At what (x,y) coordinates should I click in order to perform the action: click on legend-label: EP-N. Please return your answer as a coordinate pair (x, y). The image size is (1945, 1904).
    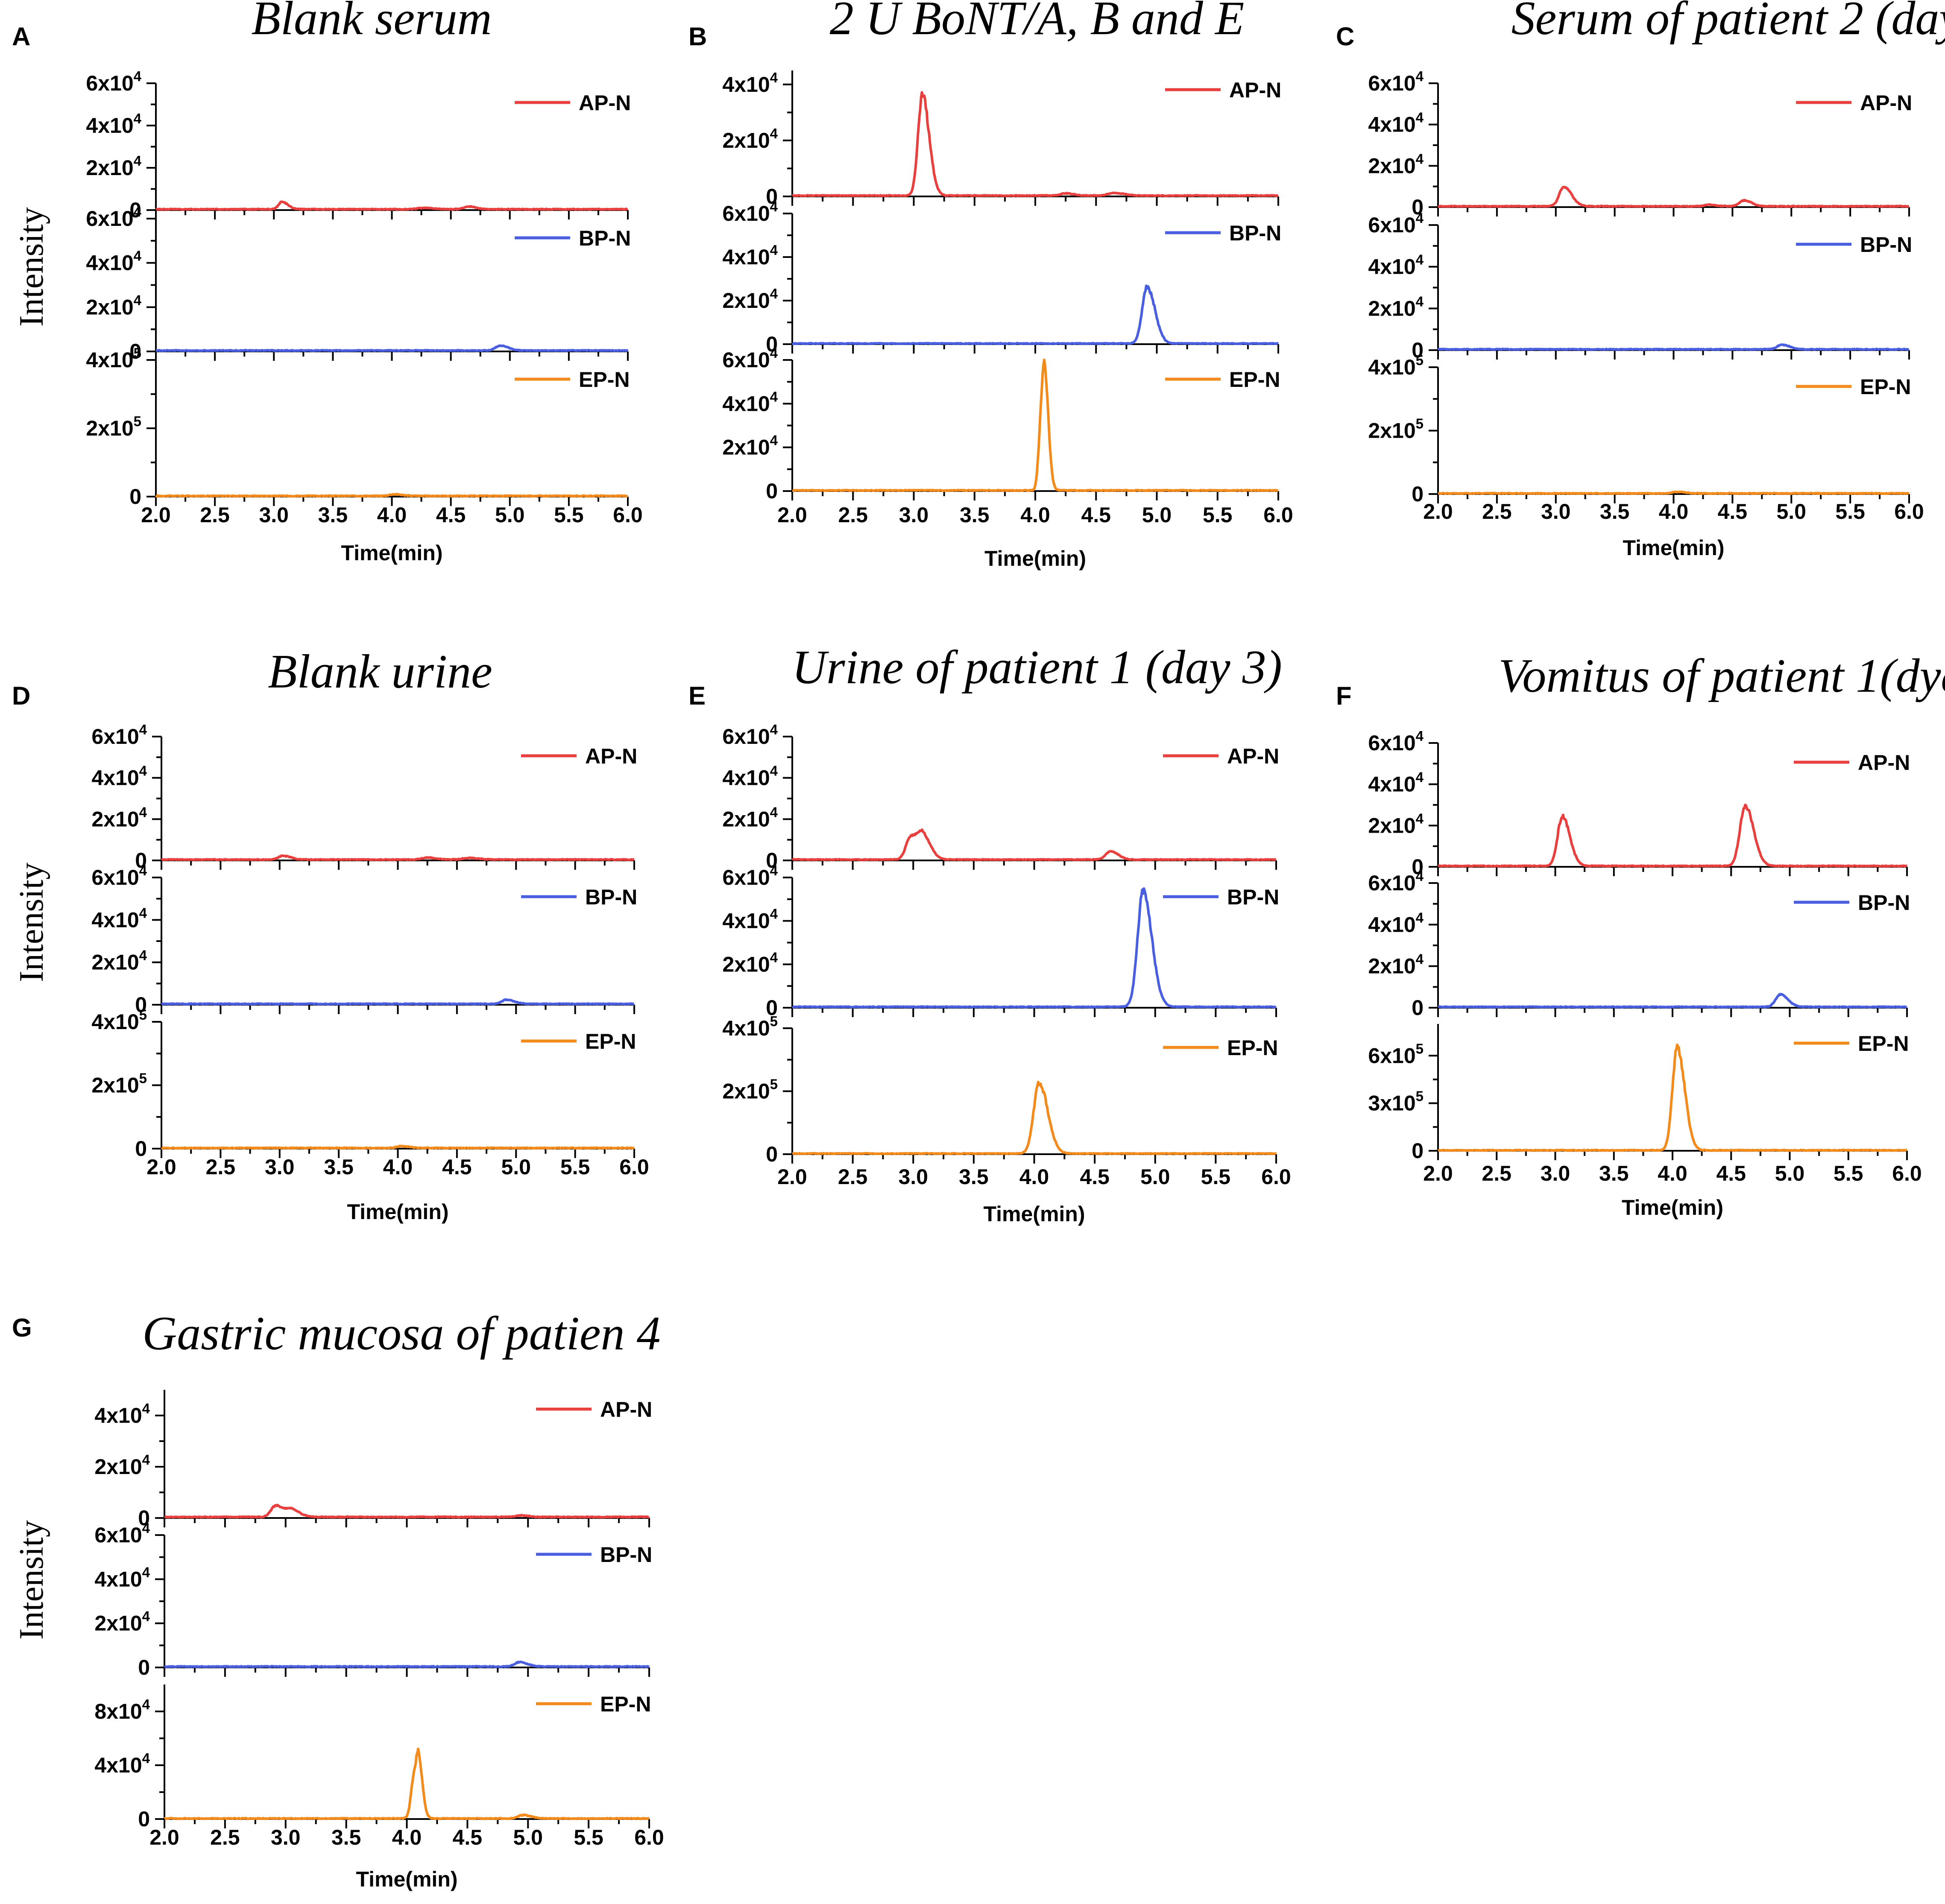
    Looking at the image, I should click on (1254, 380).